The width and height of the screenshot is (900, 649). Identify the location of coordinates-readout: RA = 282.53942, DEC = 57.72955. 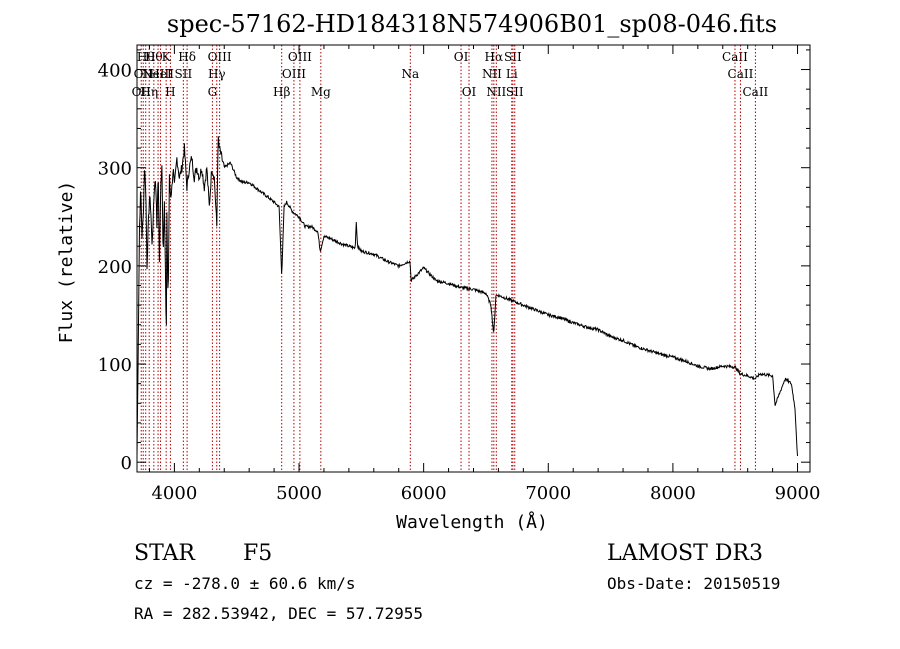
(278, 613).